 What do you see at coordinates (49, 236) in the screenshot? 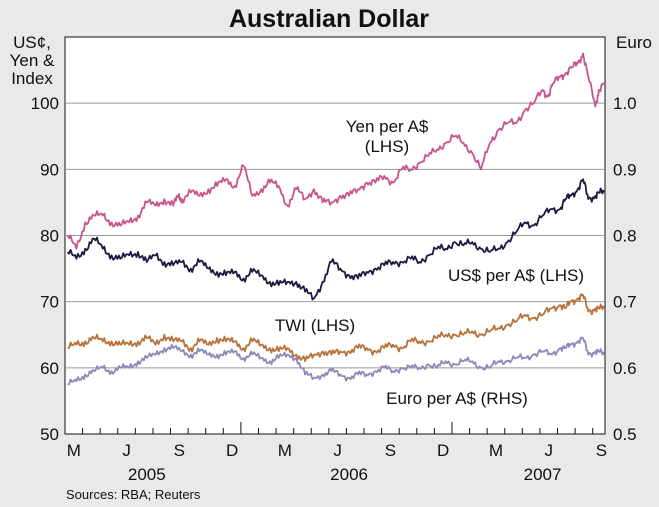
I see `left-tick-label: 80` at bounding box center [49, 236].